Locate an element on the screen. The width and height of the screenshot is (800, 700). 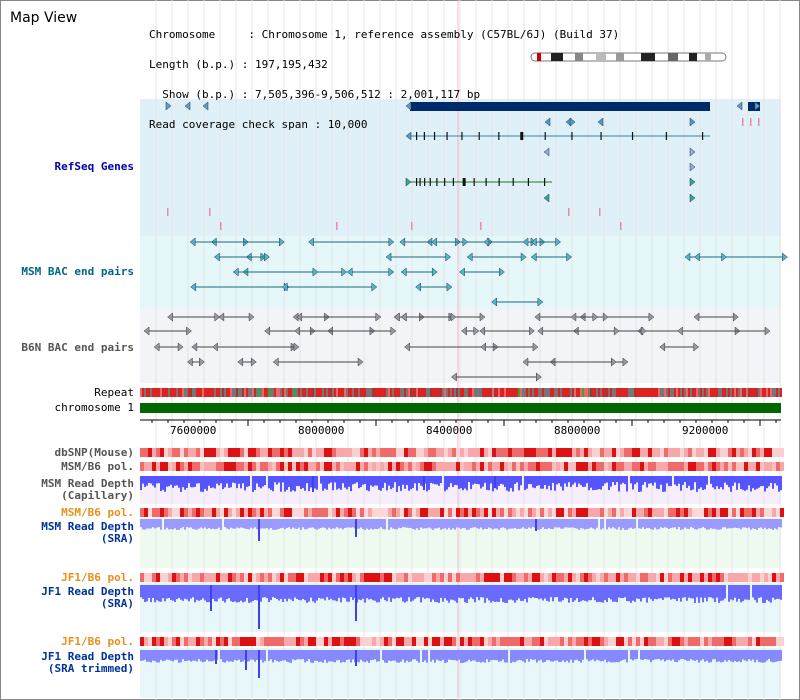
track-label-repeat: Repeat is located at coordinates (114, 392).